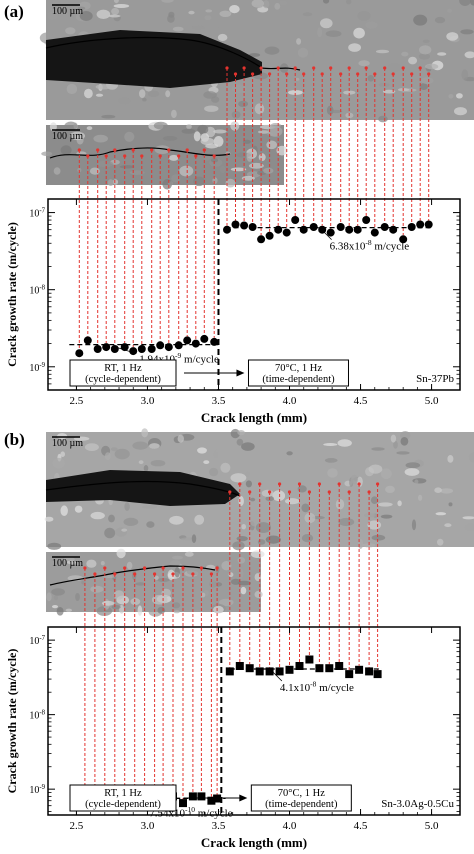 The image size is (474, 854). What do you see at coordinates (432, 826) in the screenshot?
I see `panel-b-x-tick-label: 5.0` at bounding box center [432, 826].